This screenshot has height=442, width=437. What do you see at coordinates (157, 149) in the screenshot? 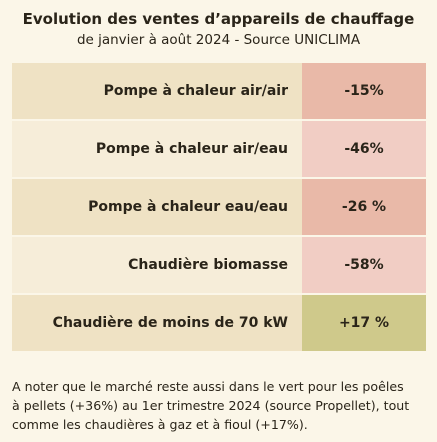
I see `row-label: Pompe à chaleur air/eau` at bounding box center [157, 149].